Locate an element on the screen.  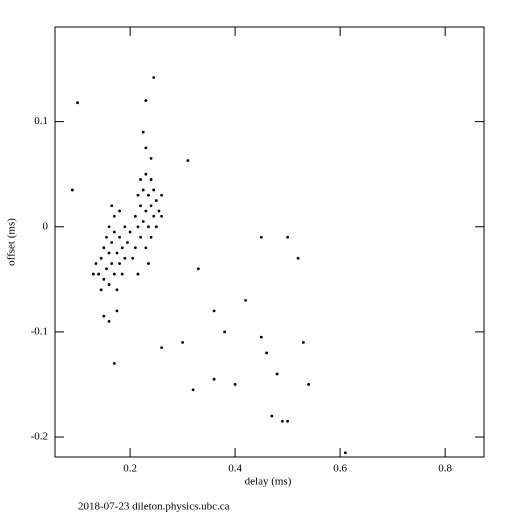
x-tick-label: 0.8 is located at coordinates (445, 469).